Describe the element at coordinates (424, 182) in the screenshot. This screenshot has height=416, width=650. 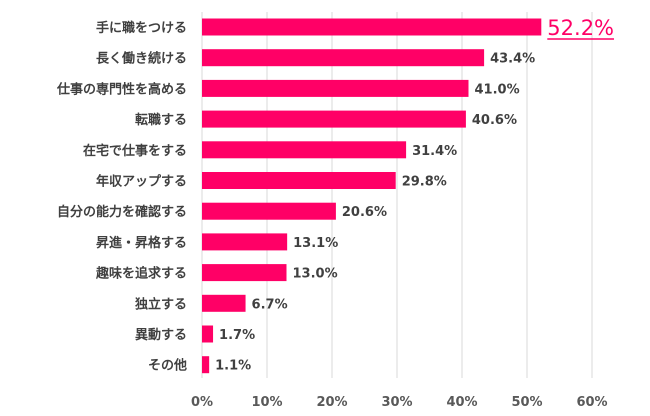
I see `value-label: 29.8%` at that location.